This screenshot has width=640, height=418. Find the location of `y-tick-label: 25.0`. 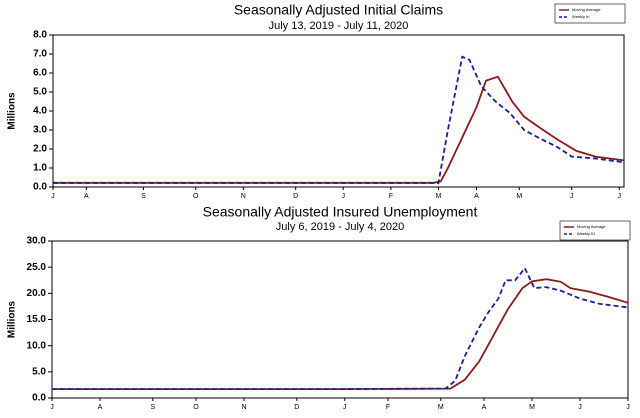

y-tick-label: 25.0 is located at coordinates (37, 267).